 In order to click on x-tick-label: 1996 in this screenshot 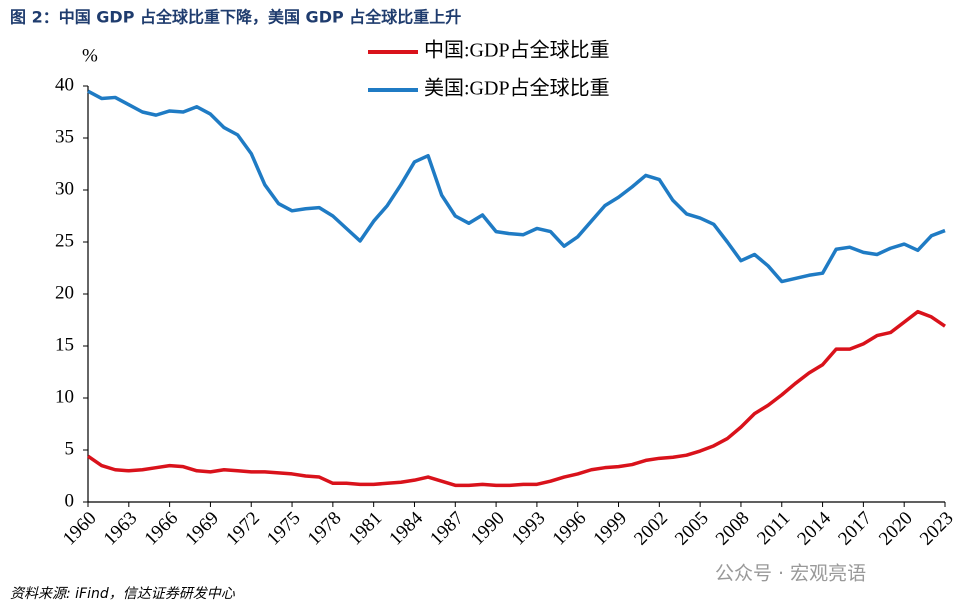, I will do `click(570, 529)`.